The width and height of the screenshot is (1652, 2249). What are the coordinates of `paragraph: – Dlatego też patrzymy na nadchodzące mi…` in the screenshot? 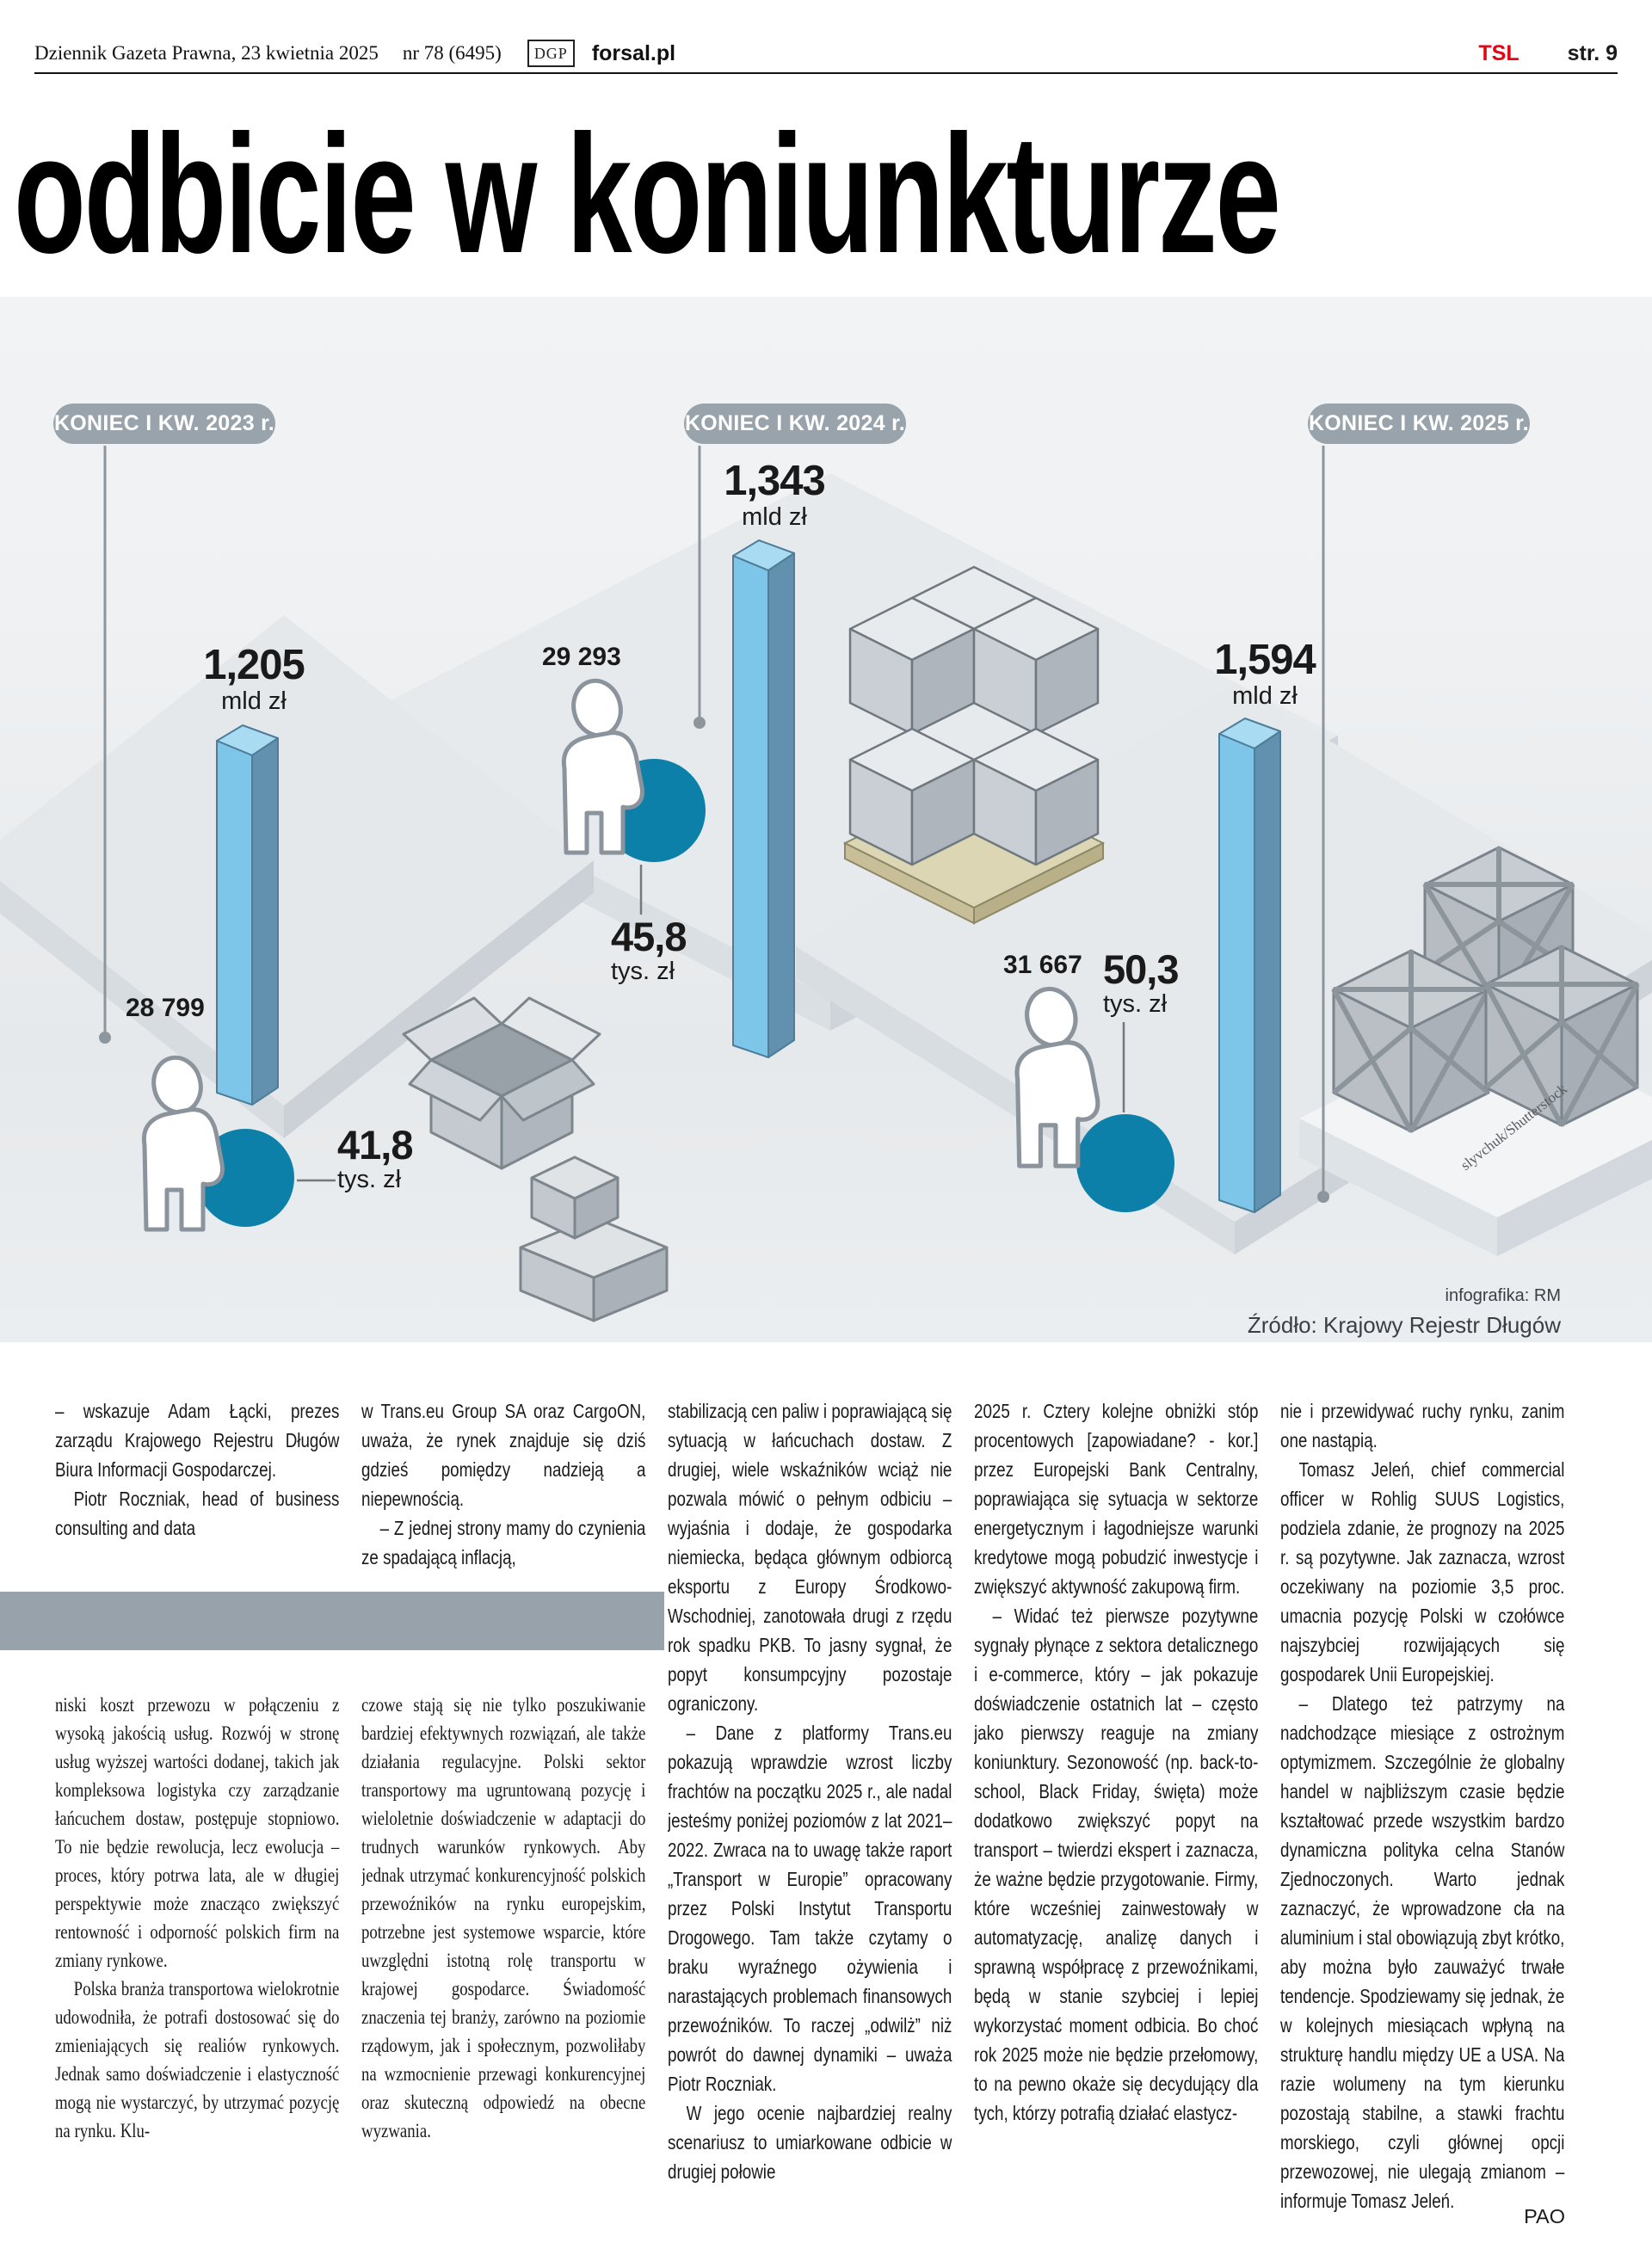 It's located at (1422, 1952).